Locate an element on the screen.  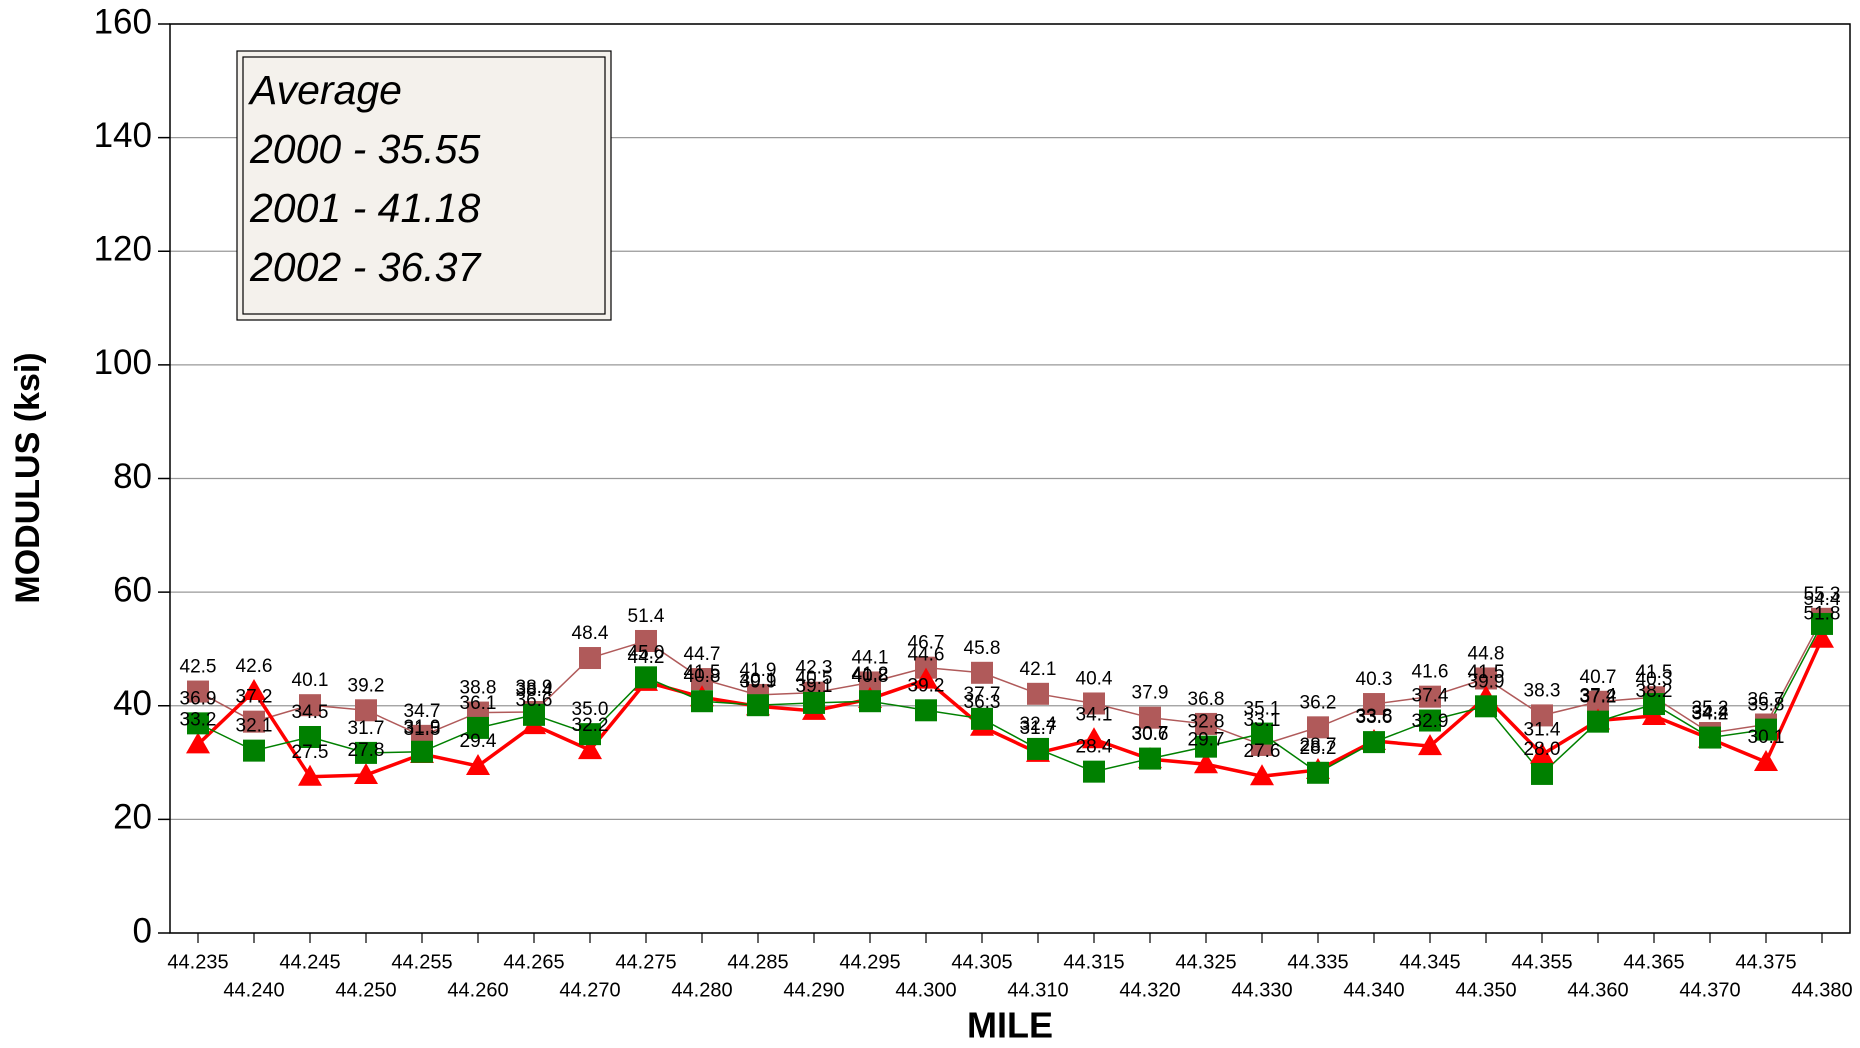
x-tick-label: 44.330 is located at coordinates (1261, 990).